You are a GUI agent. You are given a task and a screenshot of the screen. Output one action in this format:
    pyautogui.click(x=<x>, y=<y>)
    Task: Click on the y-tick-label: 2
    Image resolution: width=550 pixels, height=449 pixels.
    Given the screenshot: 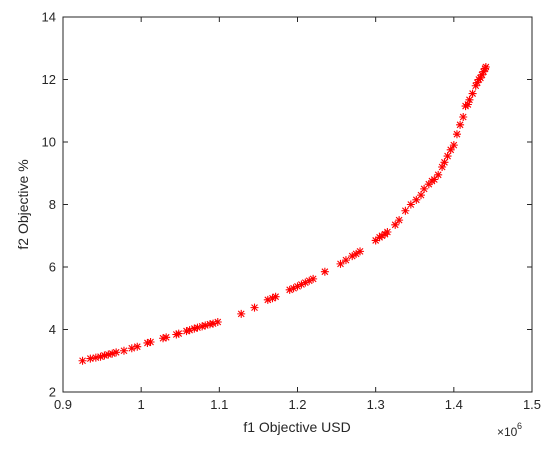 What is the action you would take?
    pyautogui.click(x=52, y=392)
    